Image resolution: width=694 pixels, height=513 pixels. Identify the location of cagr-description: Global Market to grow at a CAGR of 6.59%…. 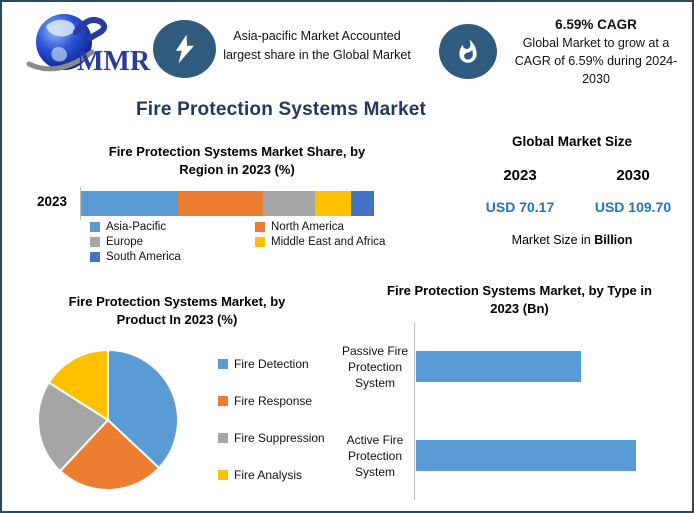
(596, 61).